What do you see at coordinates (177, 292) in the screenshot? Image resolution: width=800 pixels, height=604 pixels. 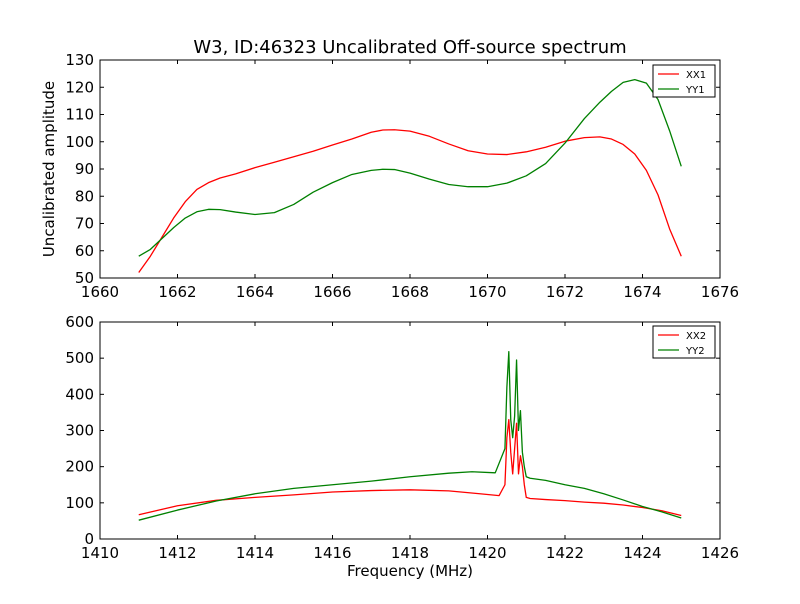 I see `top-x-tick-label: 1662` at bounding box center [177, 292].